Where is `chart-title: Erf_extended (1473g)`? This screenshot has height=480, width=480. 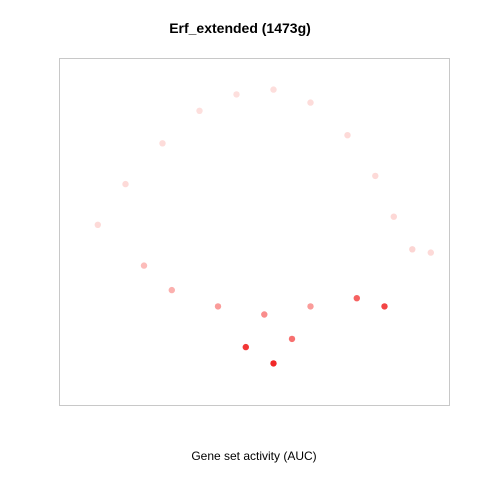
chart-title: Erf_extended (1473g) is located at coordinates (240, 28).